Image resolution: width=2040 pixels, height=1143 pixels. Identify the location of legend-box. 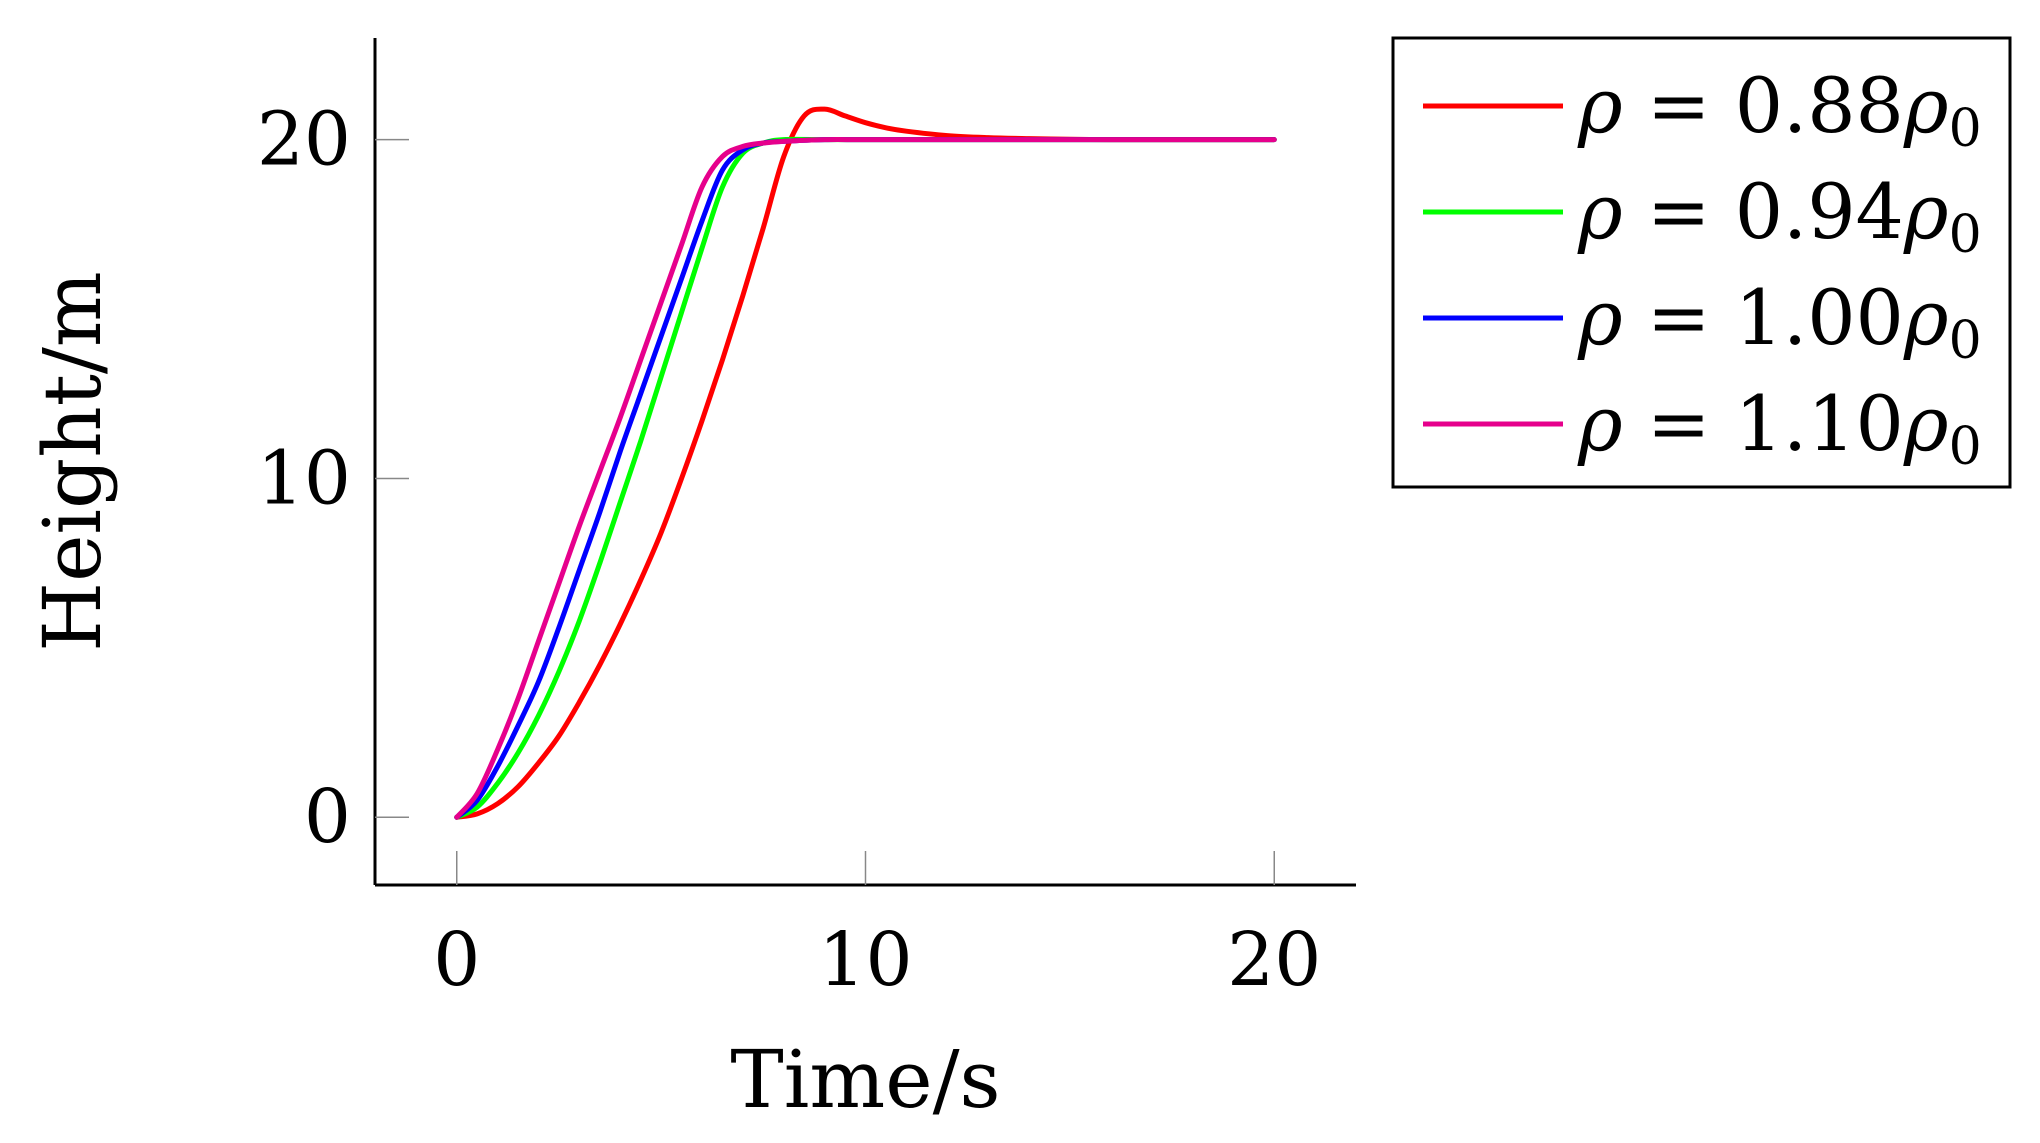
(1701, 262).